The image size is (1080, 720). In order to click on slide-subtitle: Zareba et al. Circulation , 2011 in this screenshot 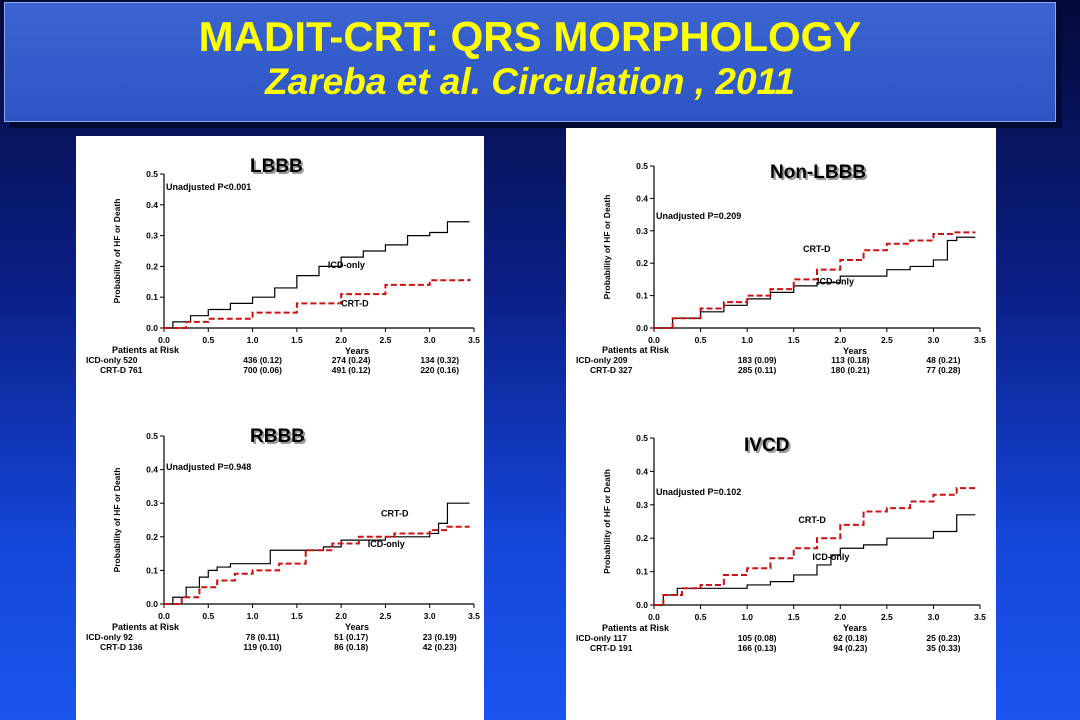, I will do `click(530, 81)`.